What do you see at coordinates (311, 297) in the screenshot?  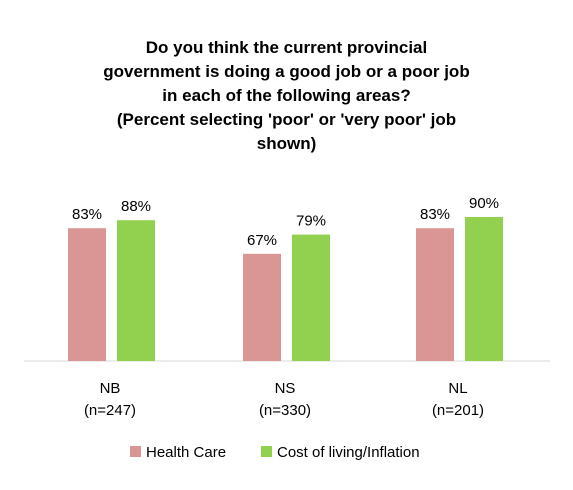 I see `bar-ns-cost-of-living-inflation` at bounding box center [311, 297].